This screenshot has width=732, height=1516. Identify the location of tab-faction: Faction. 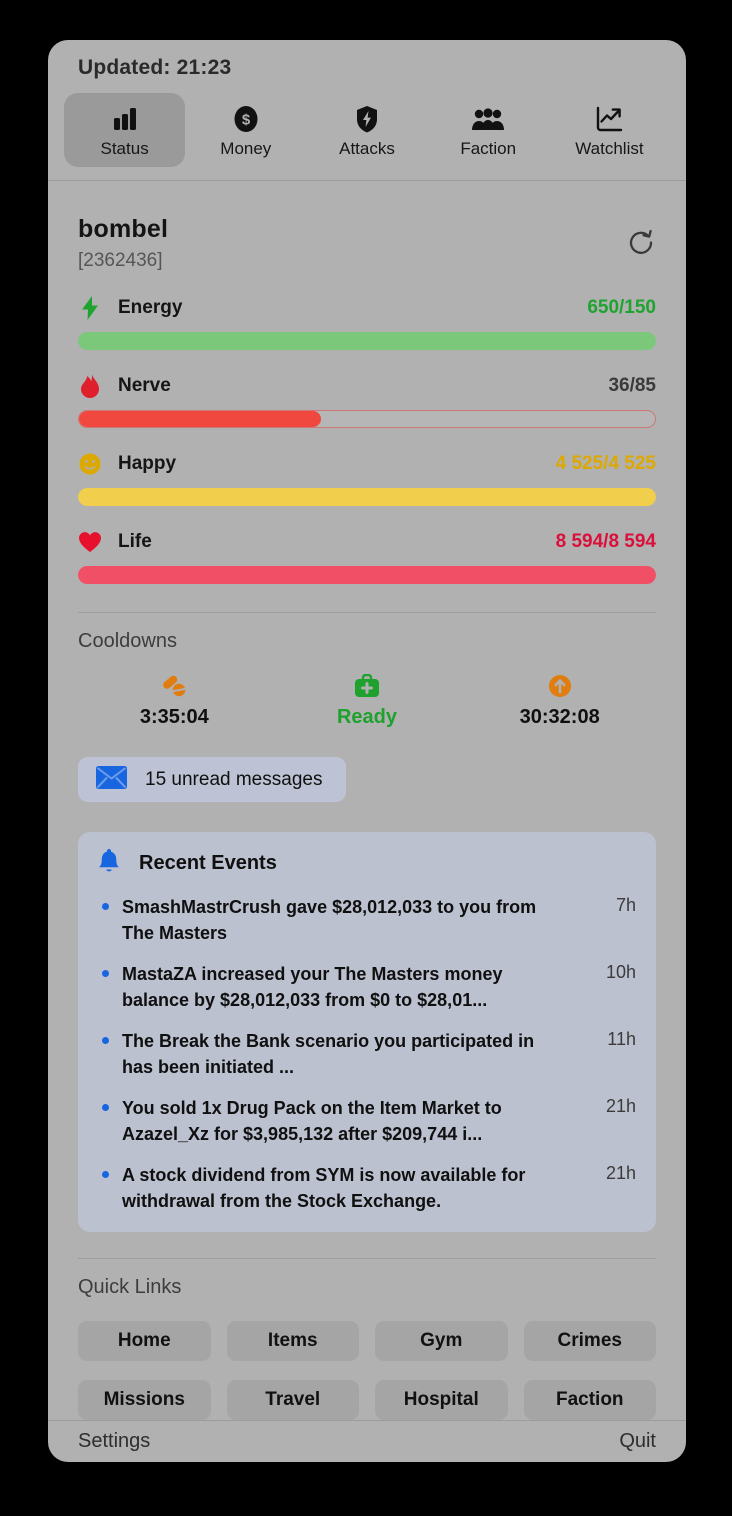
(488, 130).